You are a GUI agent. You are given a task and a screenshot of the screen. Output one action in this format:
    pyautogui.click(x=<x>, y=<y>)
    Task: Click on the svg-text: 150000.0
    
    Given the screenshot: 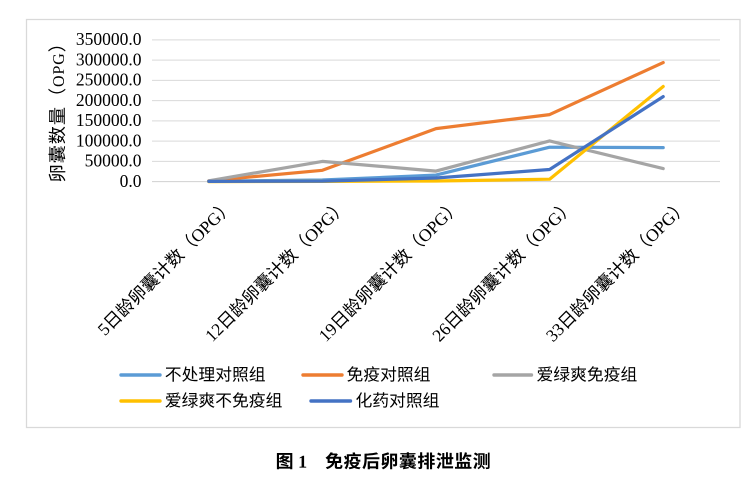 What is the action you would take?
    pyautogui.click(x=109, y=120)
    